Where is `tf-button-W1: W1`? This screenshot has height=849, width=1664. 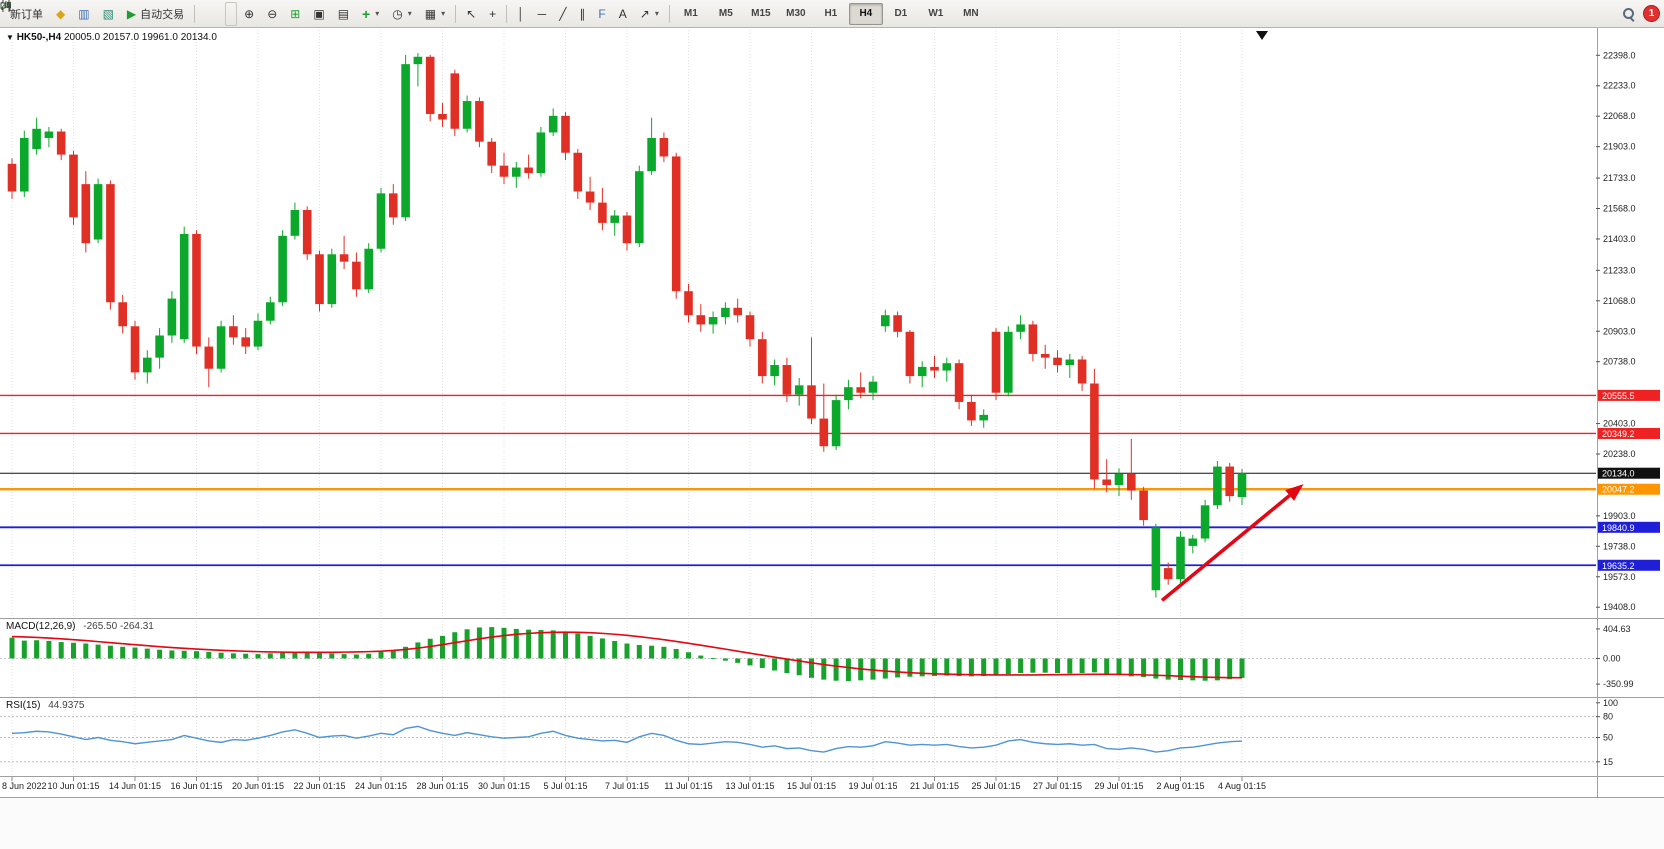
tf-button-W1: W1 is located at coordinates (936, 13).